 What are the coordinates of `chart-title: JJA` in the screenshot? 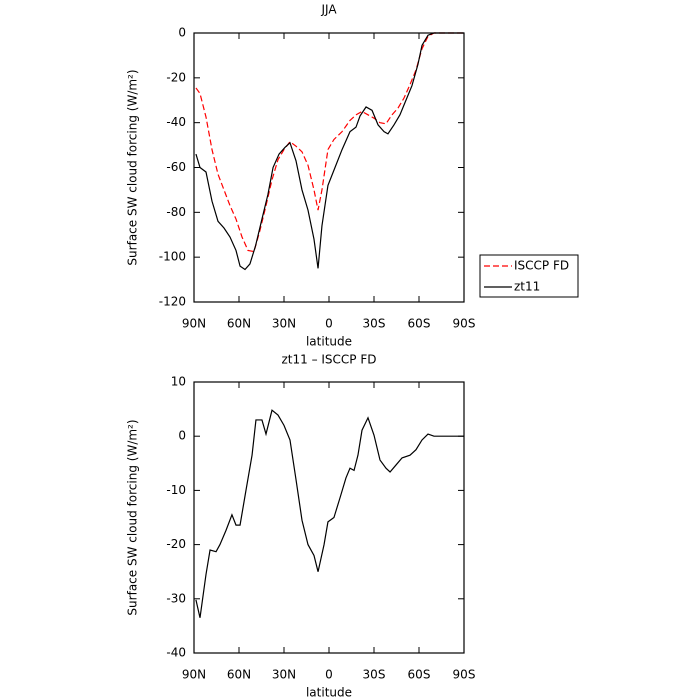 It's located at (328, 10).